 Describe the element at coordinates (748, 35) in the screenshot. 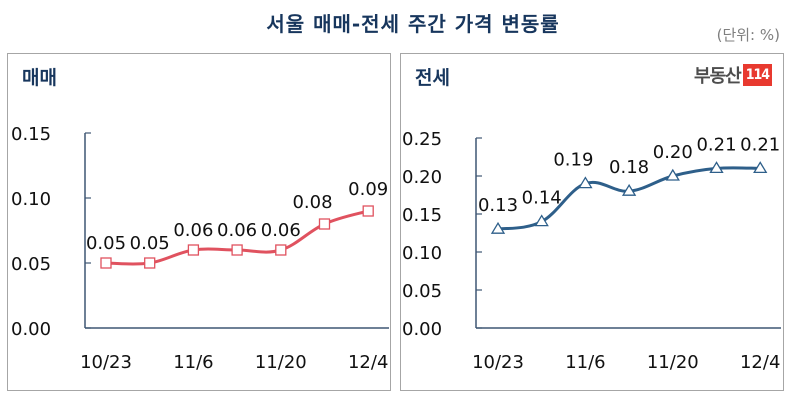

I see `unit-label: (단위: %)` at that location.